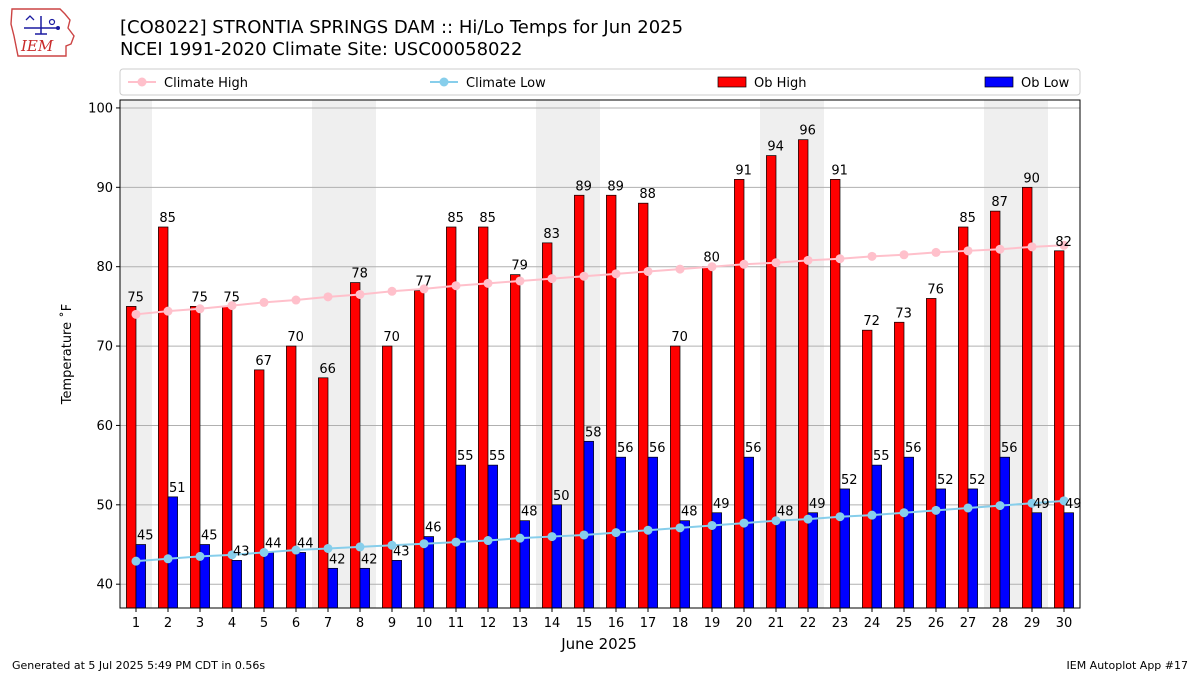  What do you see at coordinates (1000, 623) in the screenshot?
I see `x-tick-label: 28` at bounding box center [1000, 623].